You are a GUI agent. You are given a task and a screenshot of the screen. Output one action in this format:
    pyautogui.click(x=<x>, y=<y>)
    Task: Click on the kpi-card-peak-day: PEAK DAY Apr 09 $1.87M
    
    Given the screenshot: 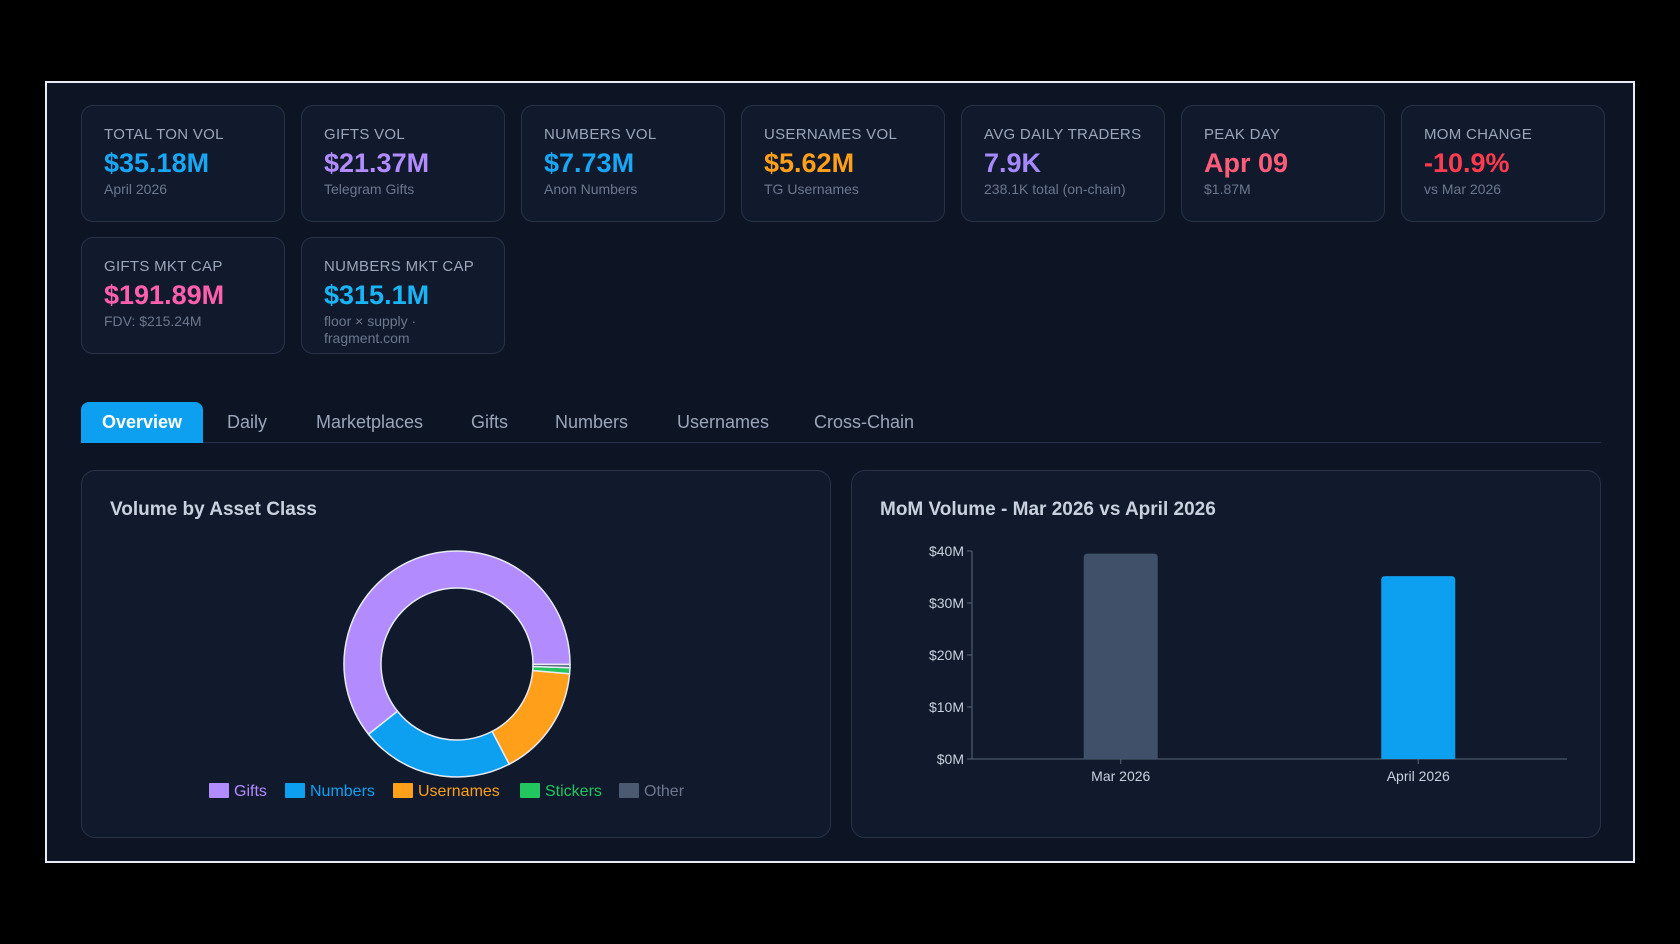 What is the action you would take?
    pyautogui.click(x=1283, y=163)
    